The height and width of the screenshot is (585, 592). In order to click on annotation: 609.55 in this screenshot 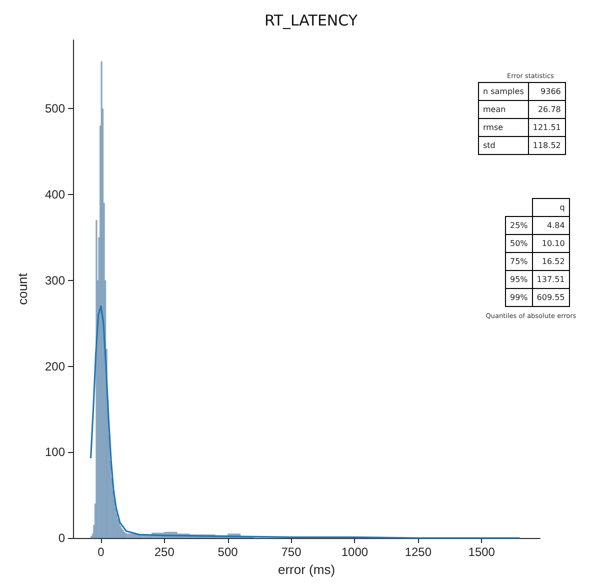, I will do `click(551, 297)`.